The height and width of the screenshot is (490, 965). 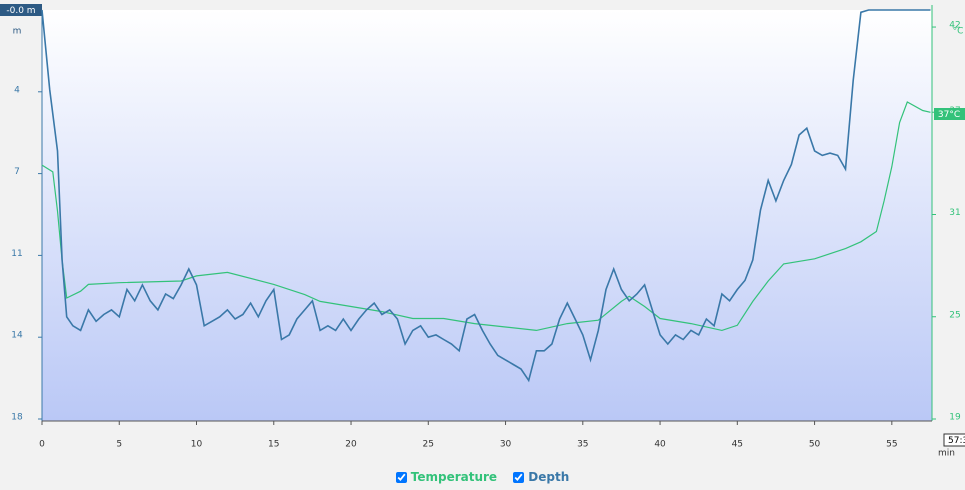 I want to click on time-marker: 57:3, so click(x=956, y=441).